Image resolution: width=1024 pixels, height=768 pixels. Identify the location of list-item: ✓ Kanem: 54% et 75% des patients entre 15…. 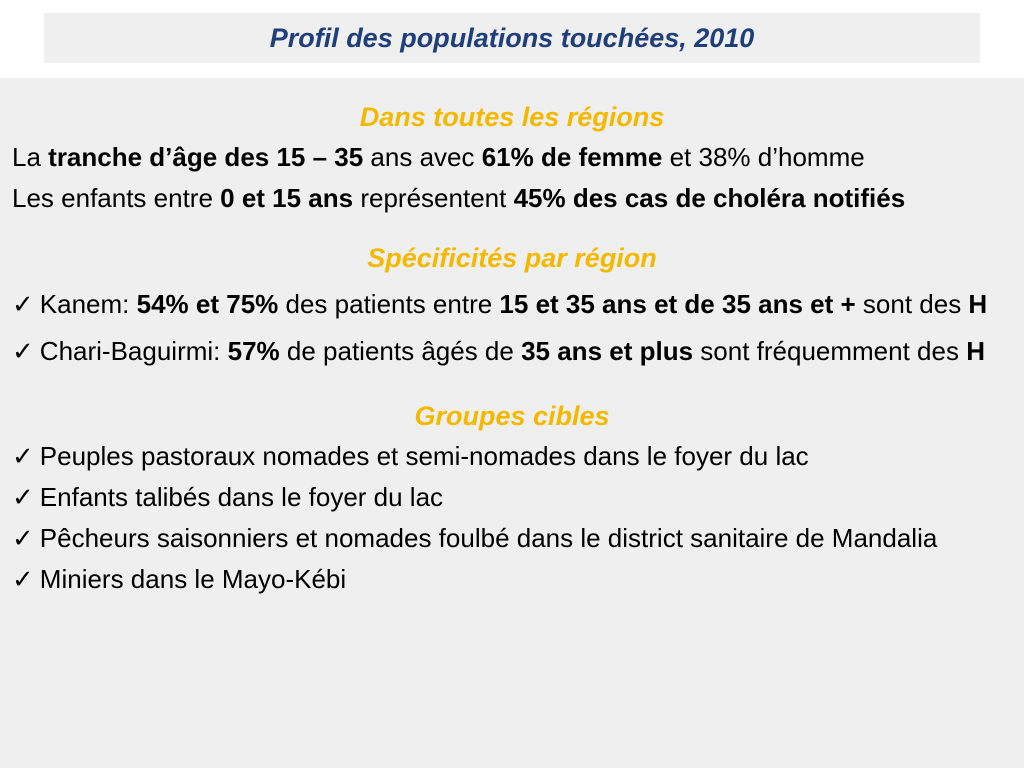
(512, 304).